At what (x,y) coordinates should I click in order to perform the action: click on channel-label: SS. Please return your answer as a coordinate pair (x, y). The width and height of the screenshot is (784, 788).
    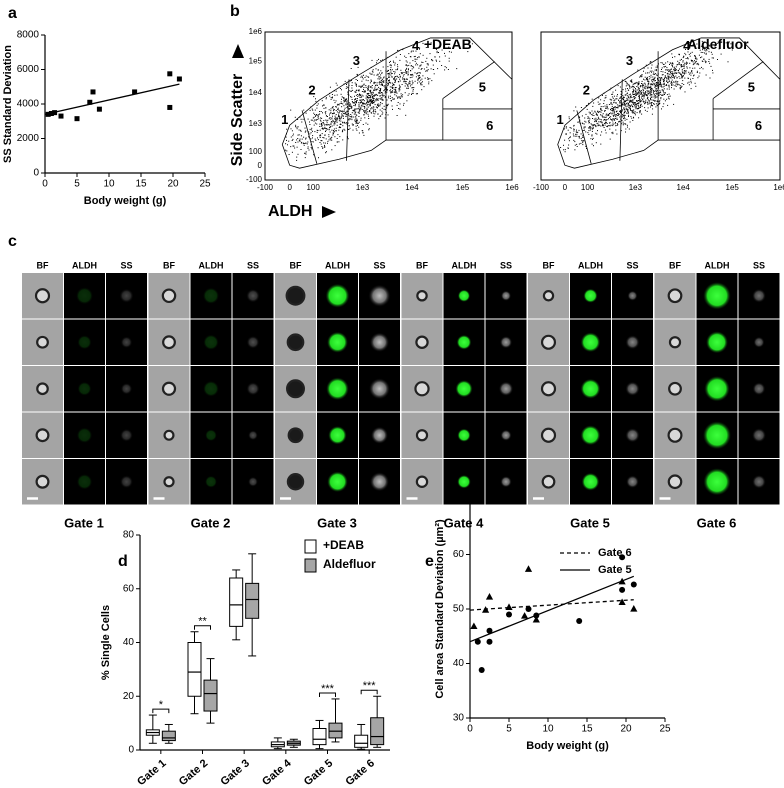
    Looking at the image, I should click on (506, 265).